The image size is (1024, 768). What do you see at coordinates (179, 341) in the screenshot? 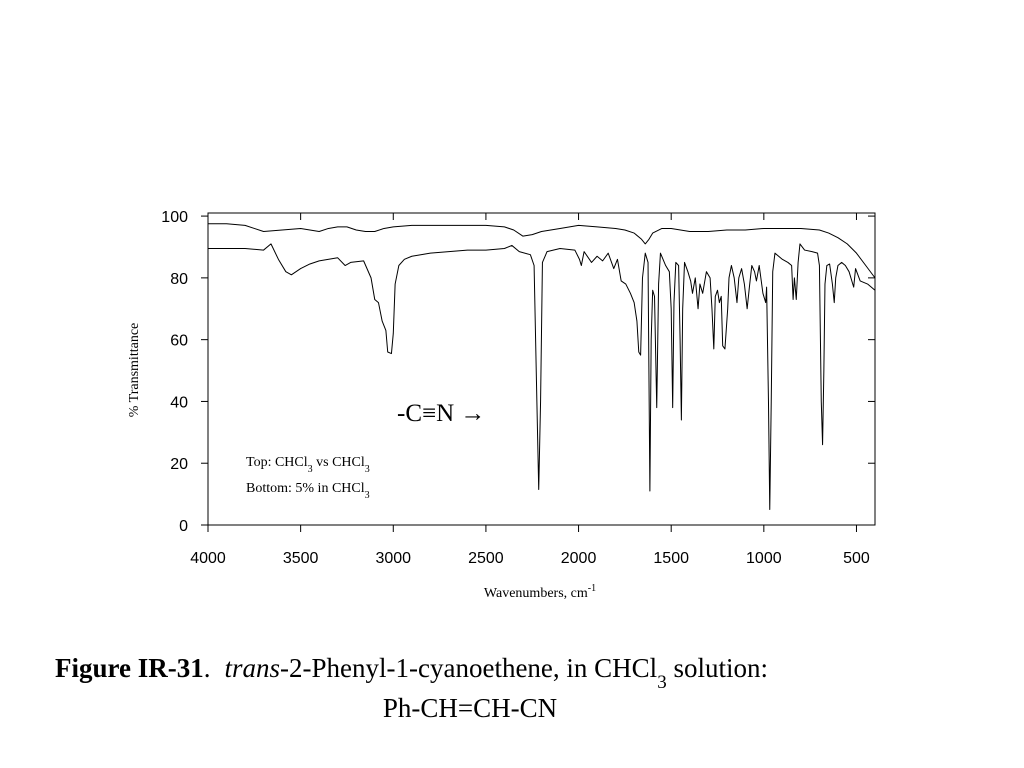
I see `y-tick-label: 60` at bounding box center [179, 341].